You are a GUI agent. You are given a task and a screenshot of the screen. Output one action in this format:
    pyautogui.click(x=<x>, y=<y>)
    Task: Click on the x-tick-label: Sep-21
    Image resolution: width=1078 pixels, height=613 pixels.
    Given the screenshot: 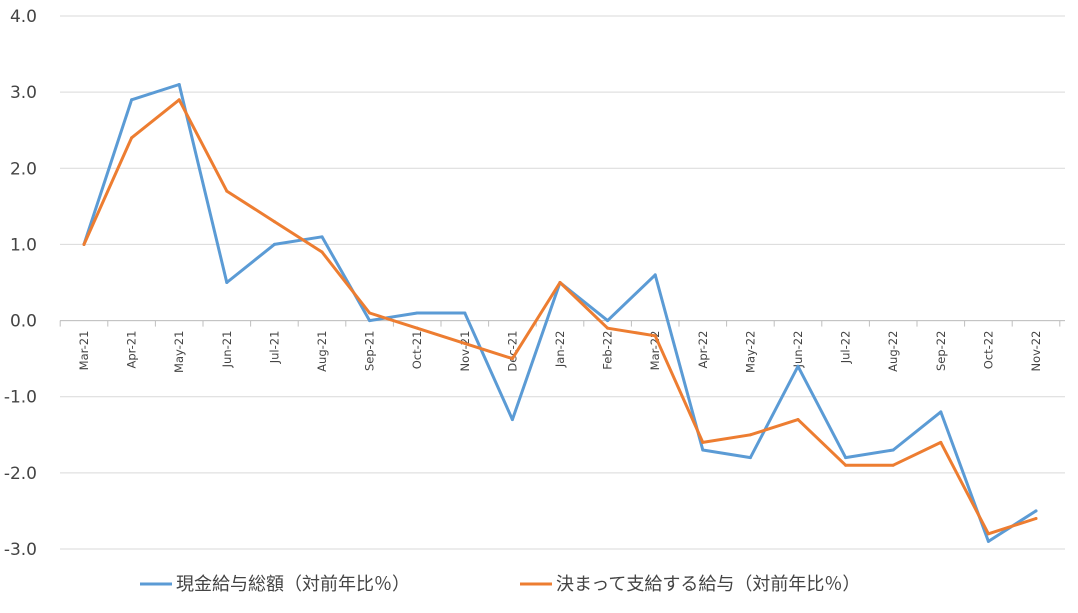 What is the action you would take?
    pyautogui.click(x=370, y=351)
    